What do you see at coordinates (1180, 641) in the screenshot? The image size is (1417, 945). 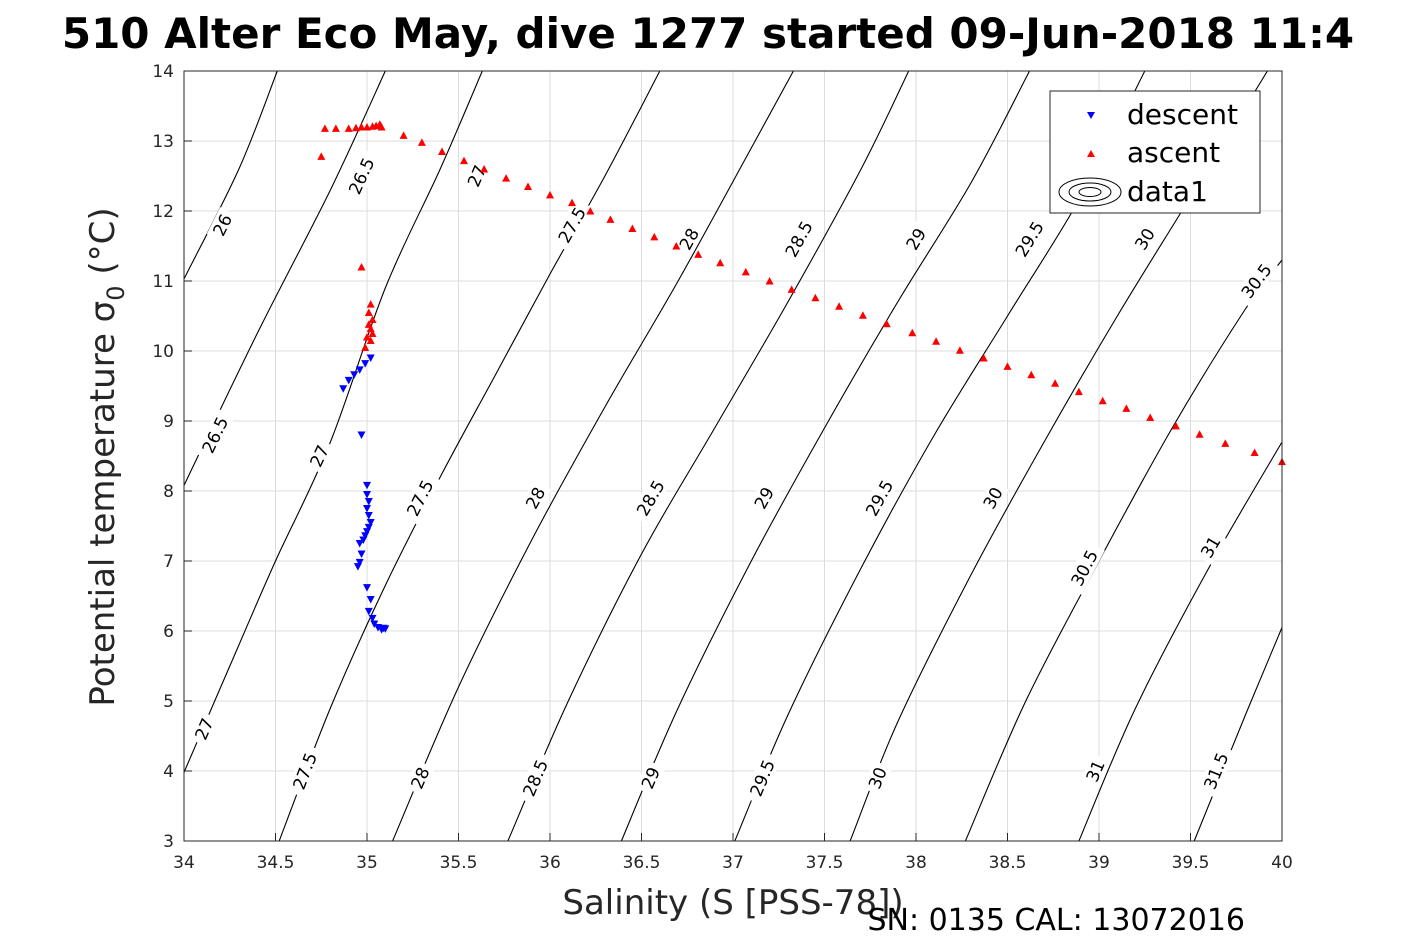 I see `contour-line` at bounding box center [1180, 641].